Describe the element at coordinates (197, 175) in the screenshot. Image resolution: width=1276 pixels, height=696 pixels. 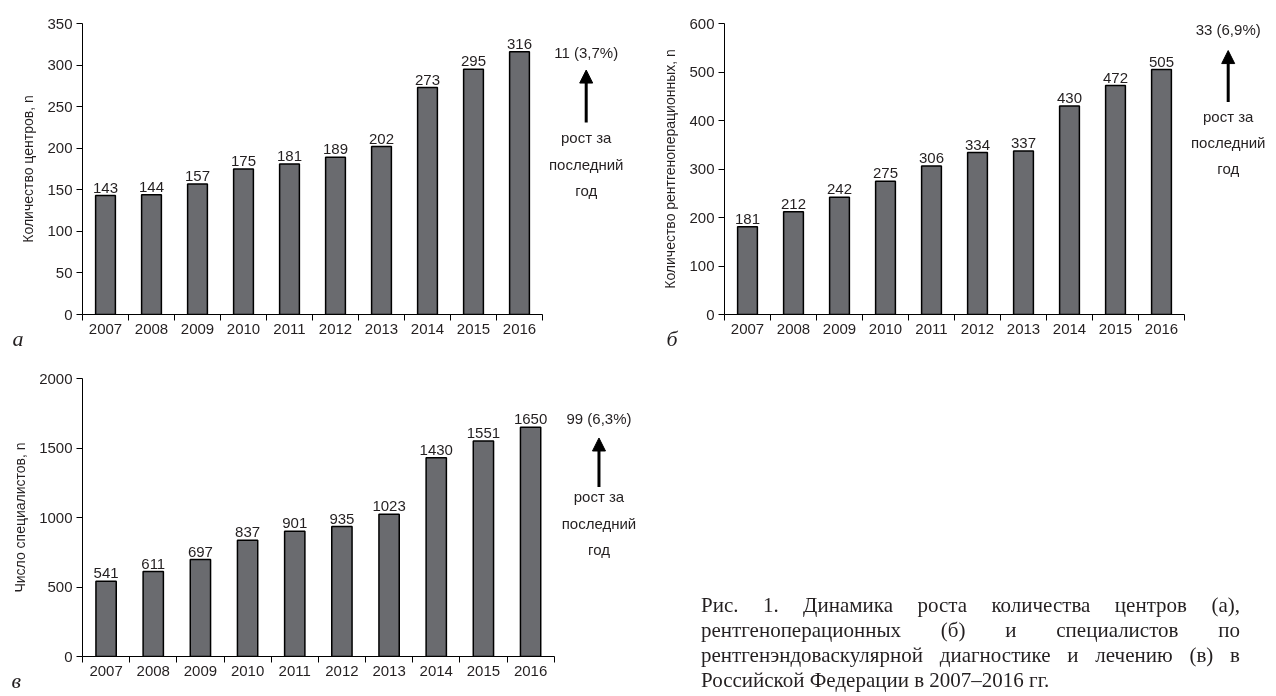
I see `data-label: 157` at that location.